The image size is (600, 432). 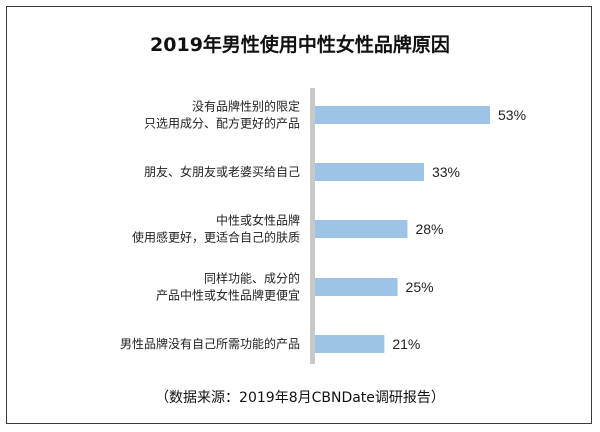 What do you see at coordinates (300, 45) in the screenshot?
I see `chart-title: 2019年男性使用中性女性品牌原因` at bounding box center [300, 45].